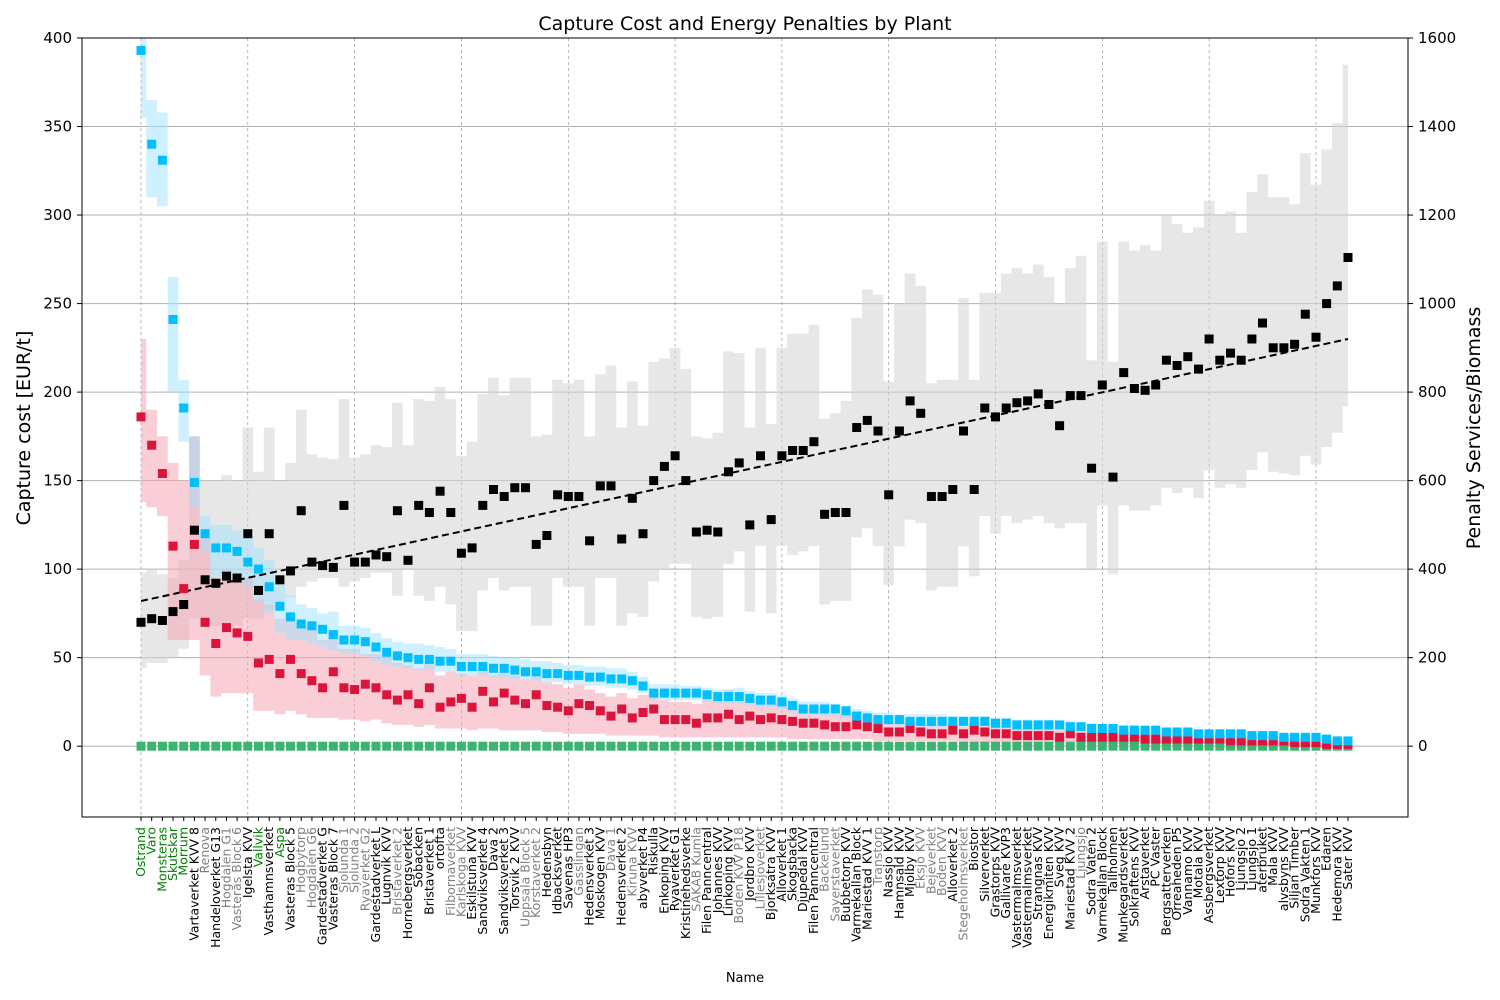 The image size is (1500, 1000). I want to click on plant-name-label: Transtorp, so click(877, 857).